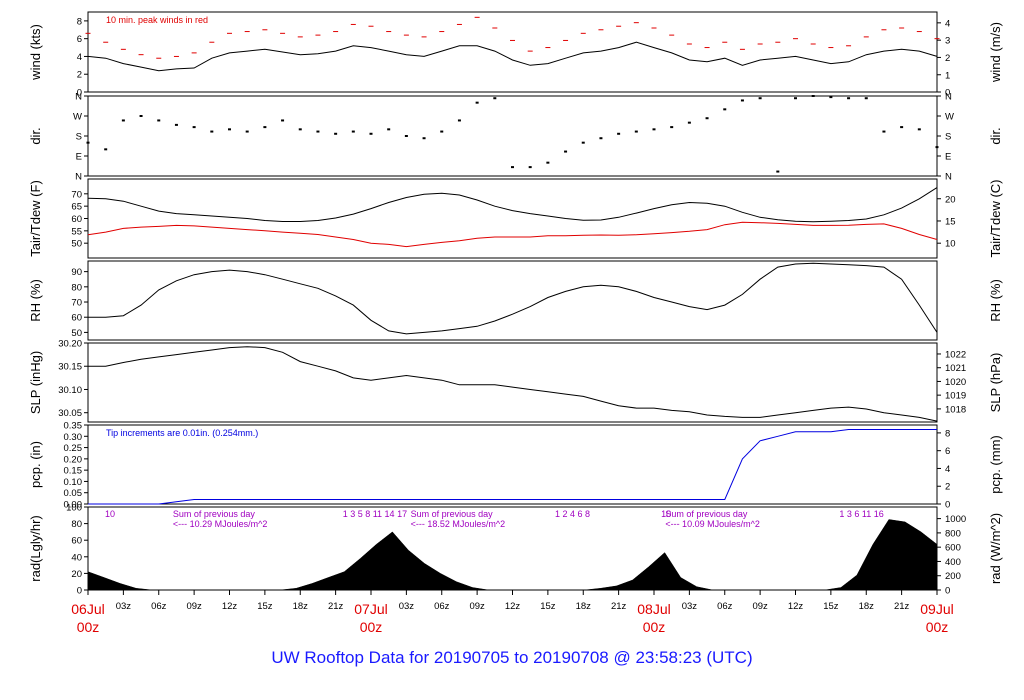  Describe the element at coordinates (124, 606) in the screenshot. I see `x-hour-label: 03z` at that location.